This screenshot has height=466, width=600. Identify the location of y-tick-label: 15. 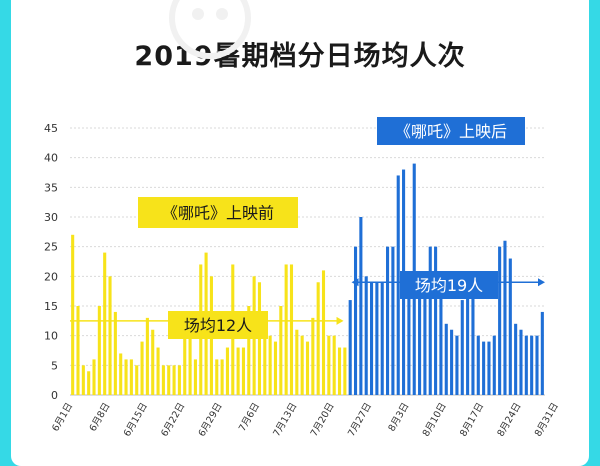
(51, 306).